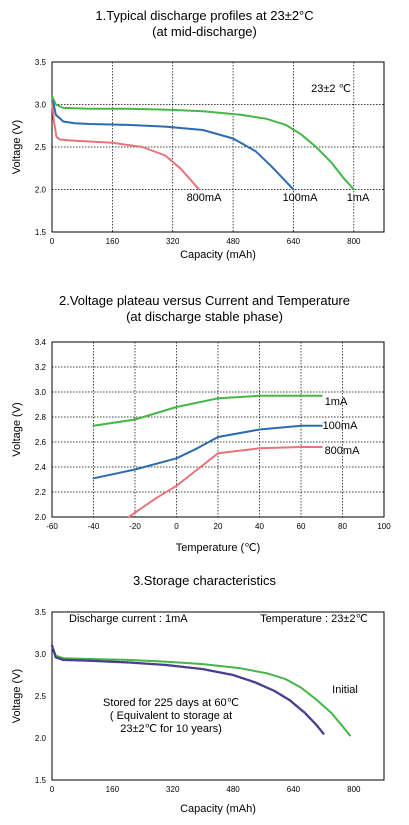 The image size is (409, 825). Describe the element at coordinates (173, 241) in the screenshot. I see `chart1-xtick-label: 320` at that location.